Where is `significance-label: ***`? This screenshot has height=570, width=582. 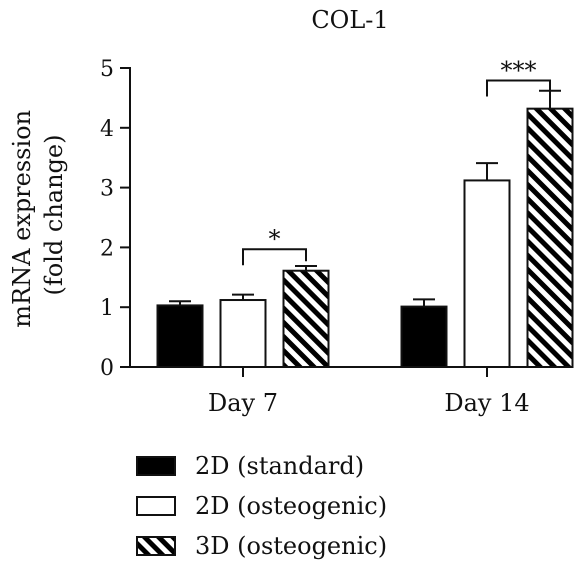
significance-label: *** is located at coordinates (519, 71).